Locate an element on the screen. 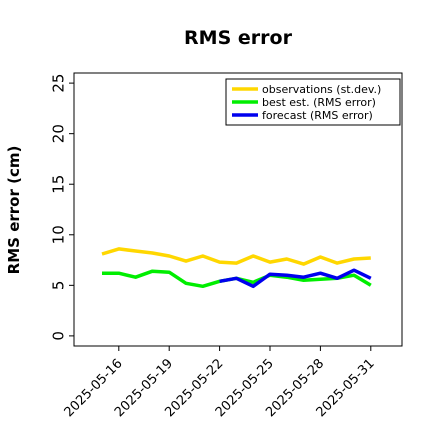  legend-label-0: observations (st.dev.) is located at coordinates (321, 89).